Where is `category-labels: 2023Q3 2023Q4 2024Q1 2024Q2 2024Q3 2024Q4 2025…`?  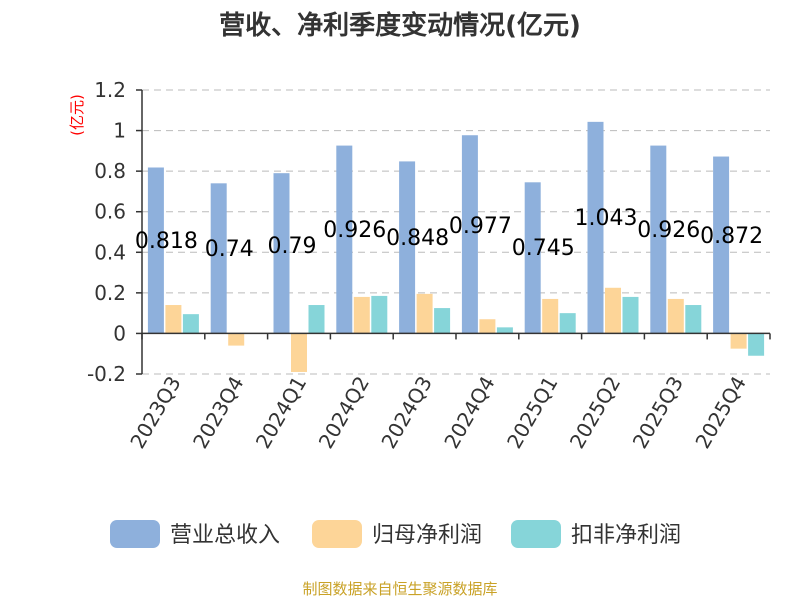 category-labels: 2023Q3 2023Q4 2024Q1 2024Q2 2024Q3 2024Q4 2025… is located at coordinates (438, 412).